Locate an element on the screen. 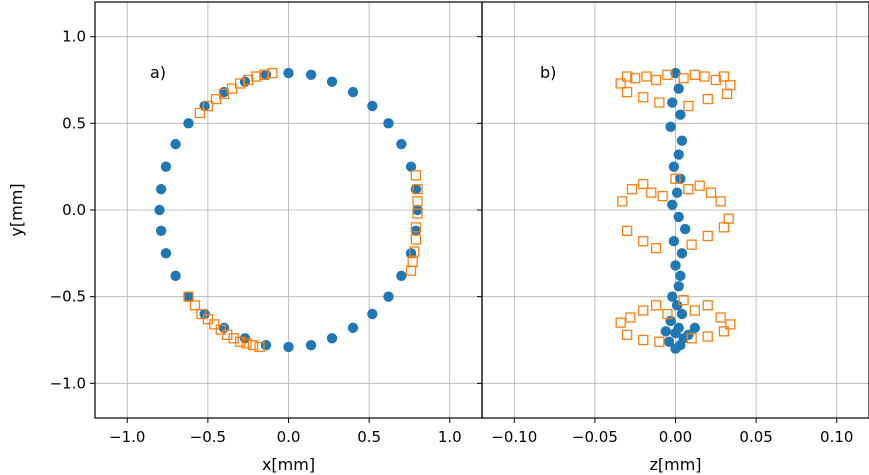  panel-a-y-tick-label: −1.0 is located at coordinates (68, 383).